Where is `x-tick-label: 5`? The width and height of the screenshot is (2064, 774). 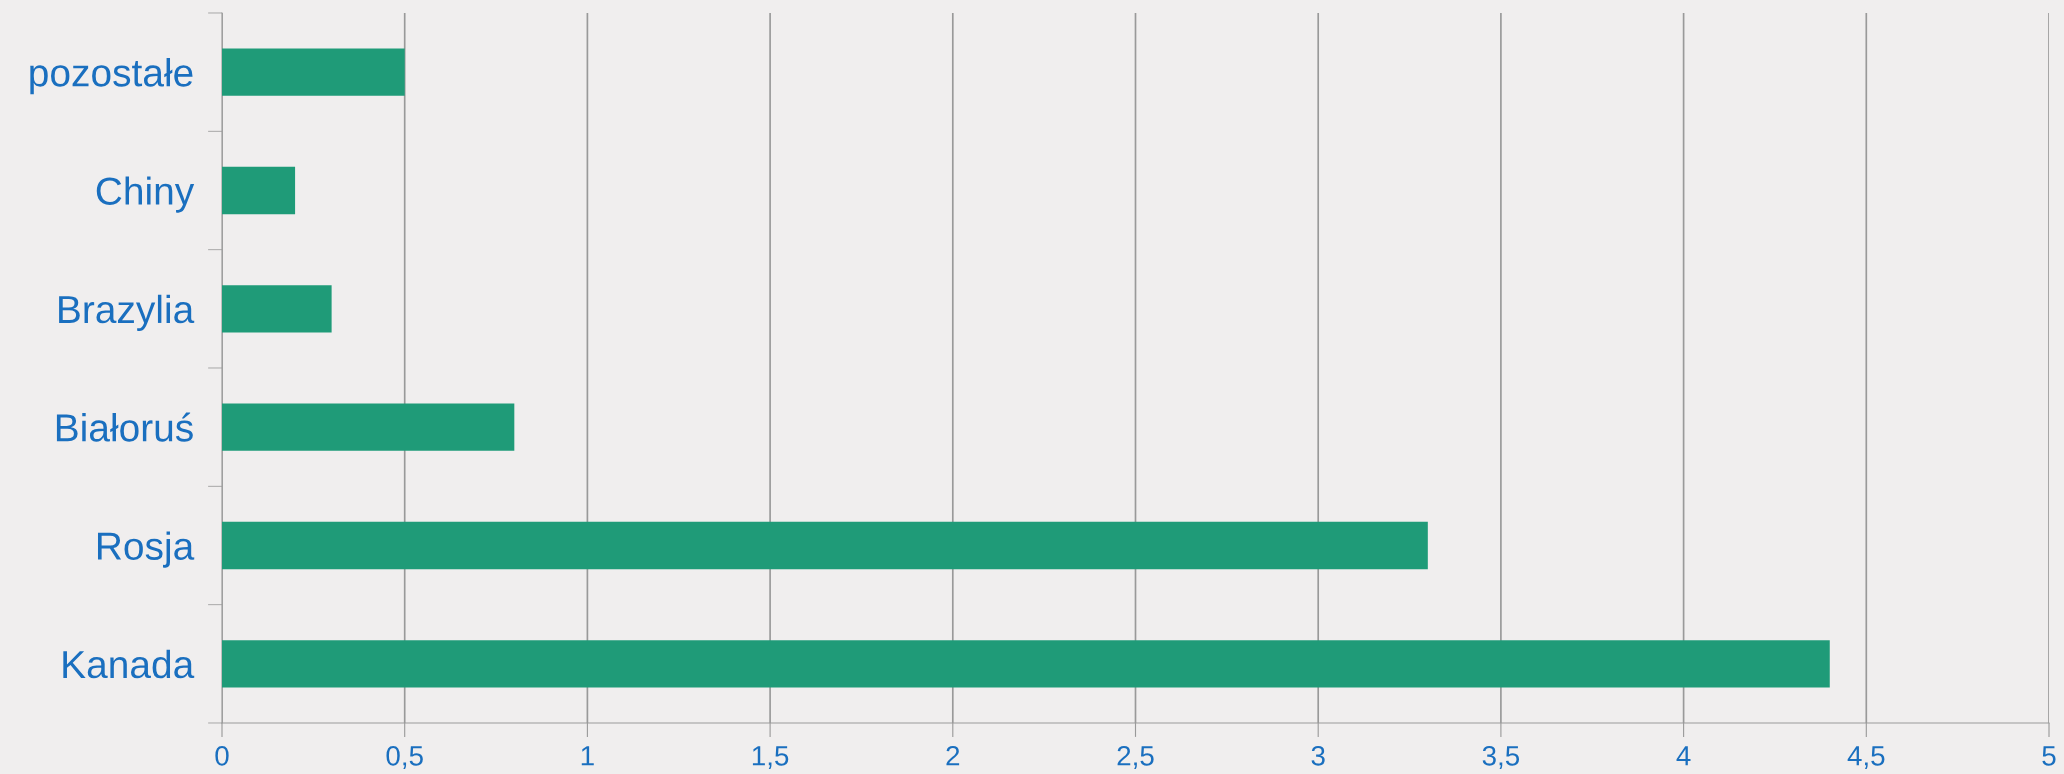 x-tick-label: 5 is located at coordinates (2049, 756).